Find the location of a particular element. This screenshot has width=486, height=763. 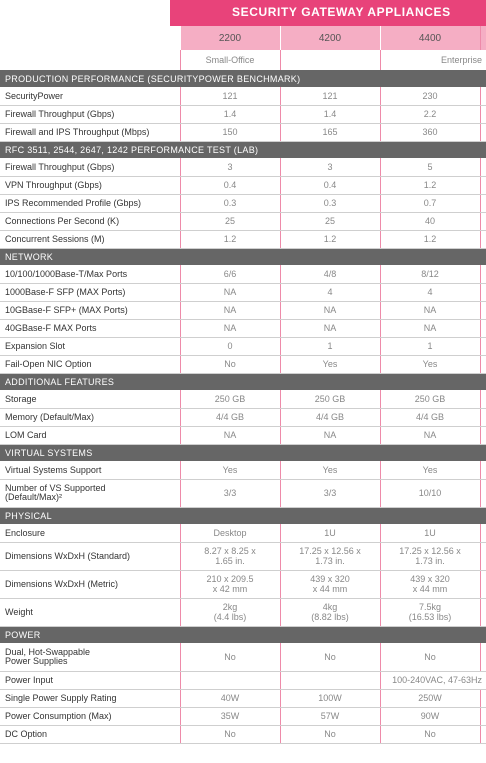

spec-value: 4/8 is located at coordinates (329, 274).